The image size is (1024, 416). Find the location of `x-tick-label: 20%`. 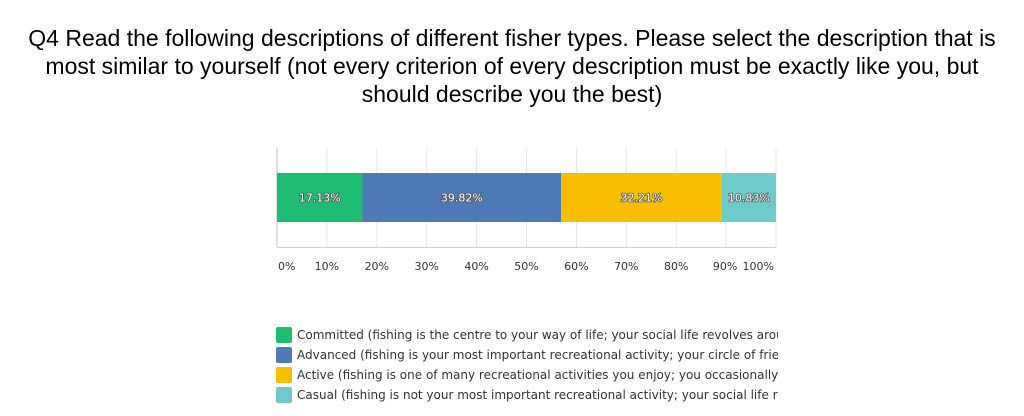

x-tick-label: 20% is located at coordinates (377, 266).